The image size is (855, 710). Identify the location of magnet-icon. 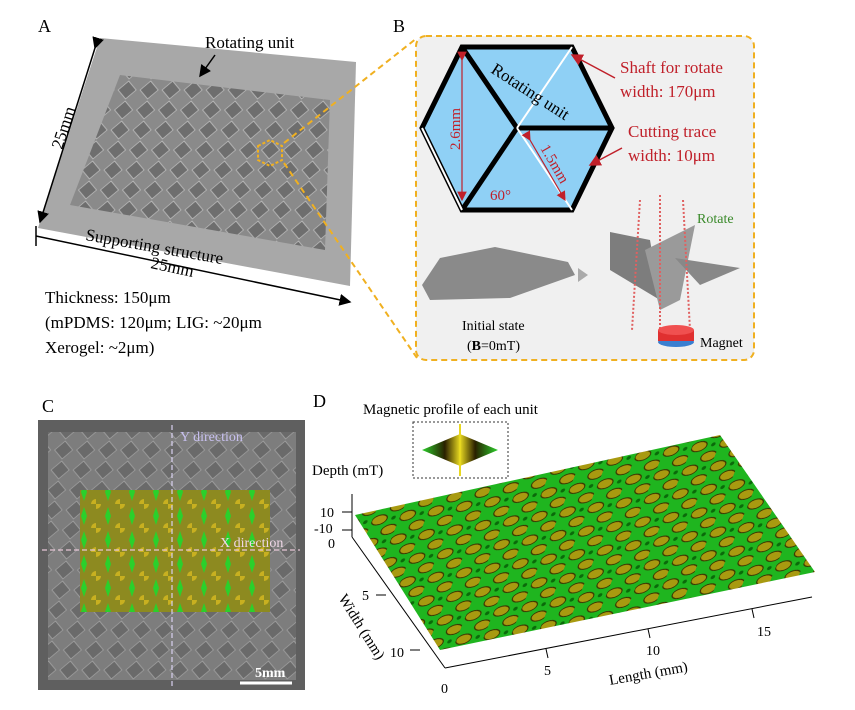
(676, 336).